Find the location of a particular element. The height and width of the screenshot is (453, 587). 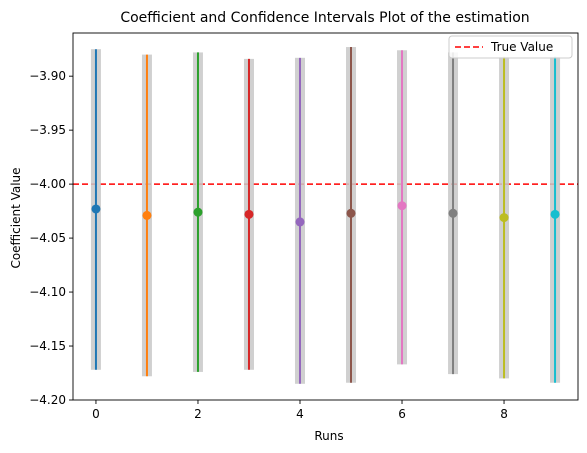

x-tick-label-8: 8 is located at coordinates (504, 414).